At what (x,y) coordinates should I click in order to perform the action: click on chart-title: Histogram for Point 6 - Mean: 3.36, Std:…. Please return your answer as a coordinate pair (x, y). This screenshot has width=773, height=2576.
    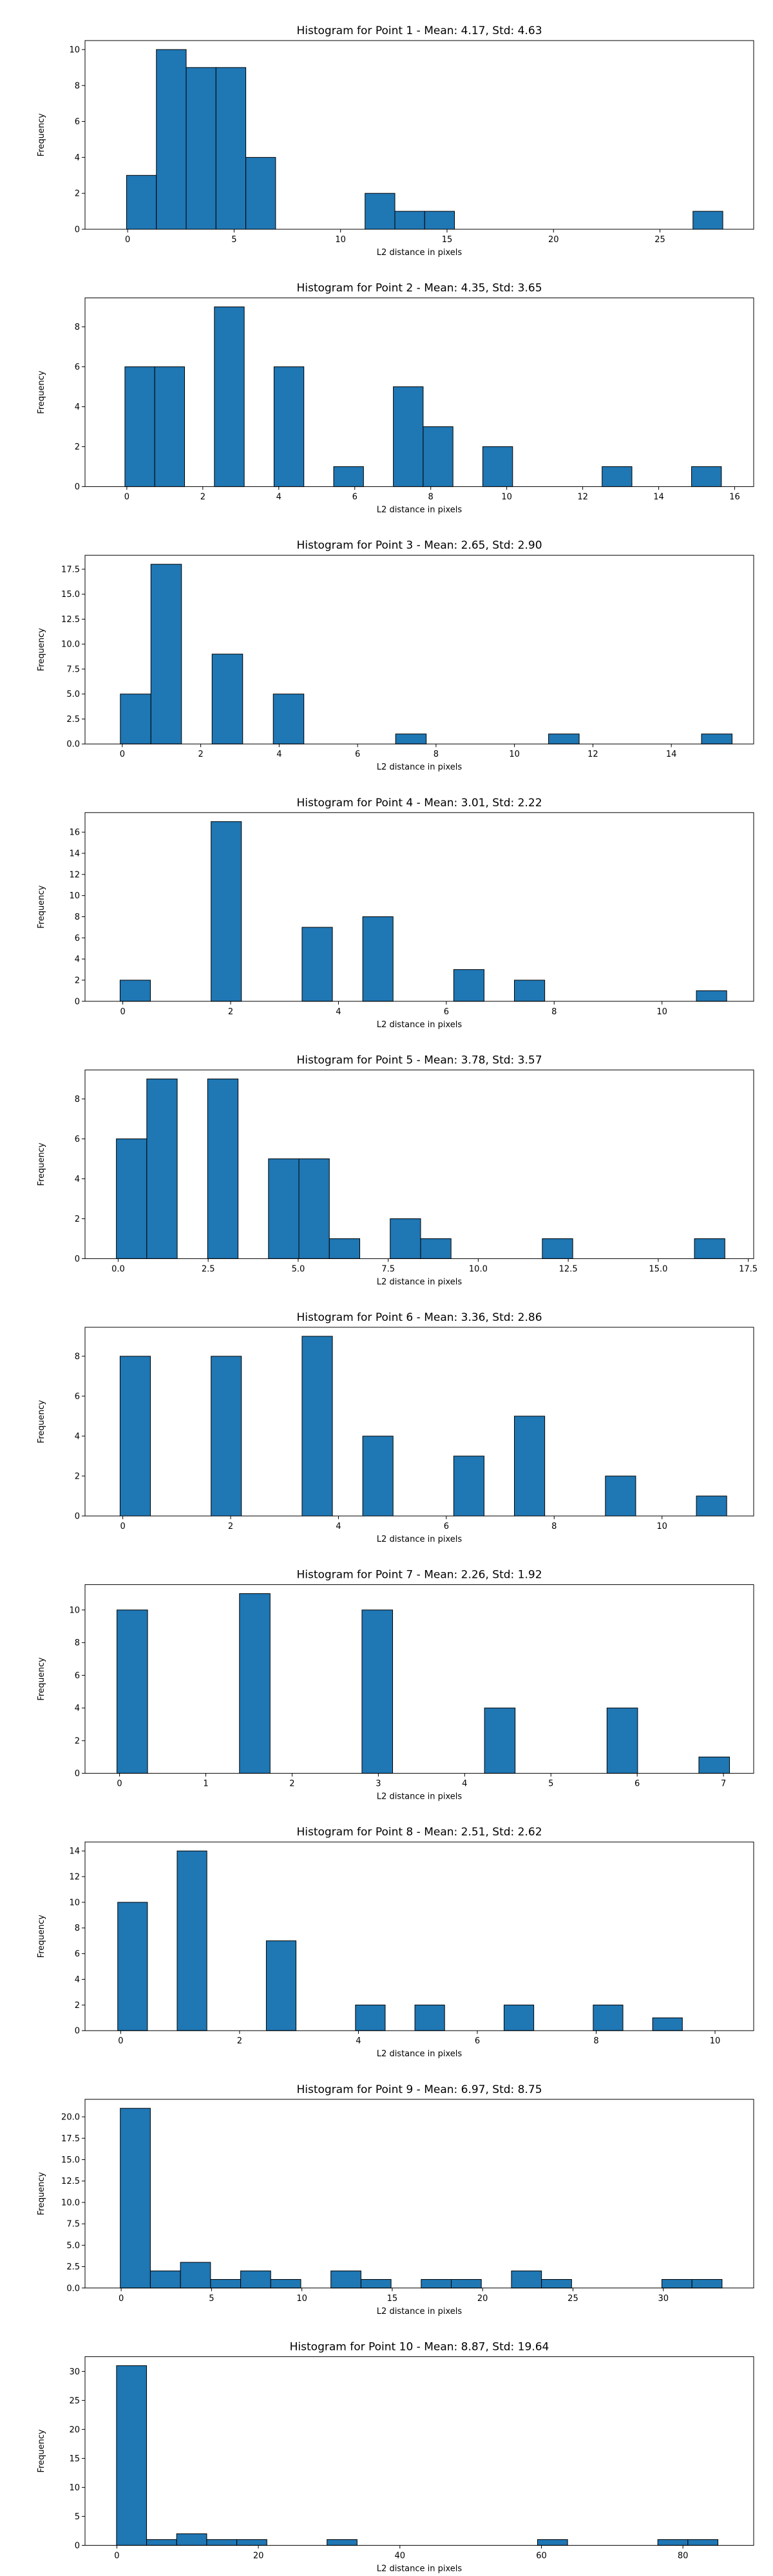
    Looking at the image, I should click on (419, 1318).